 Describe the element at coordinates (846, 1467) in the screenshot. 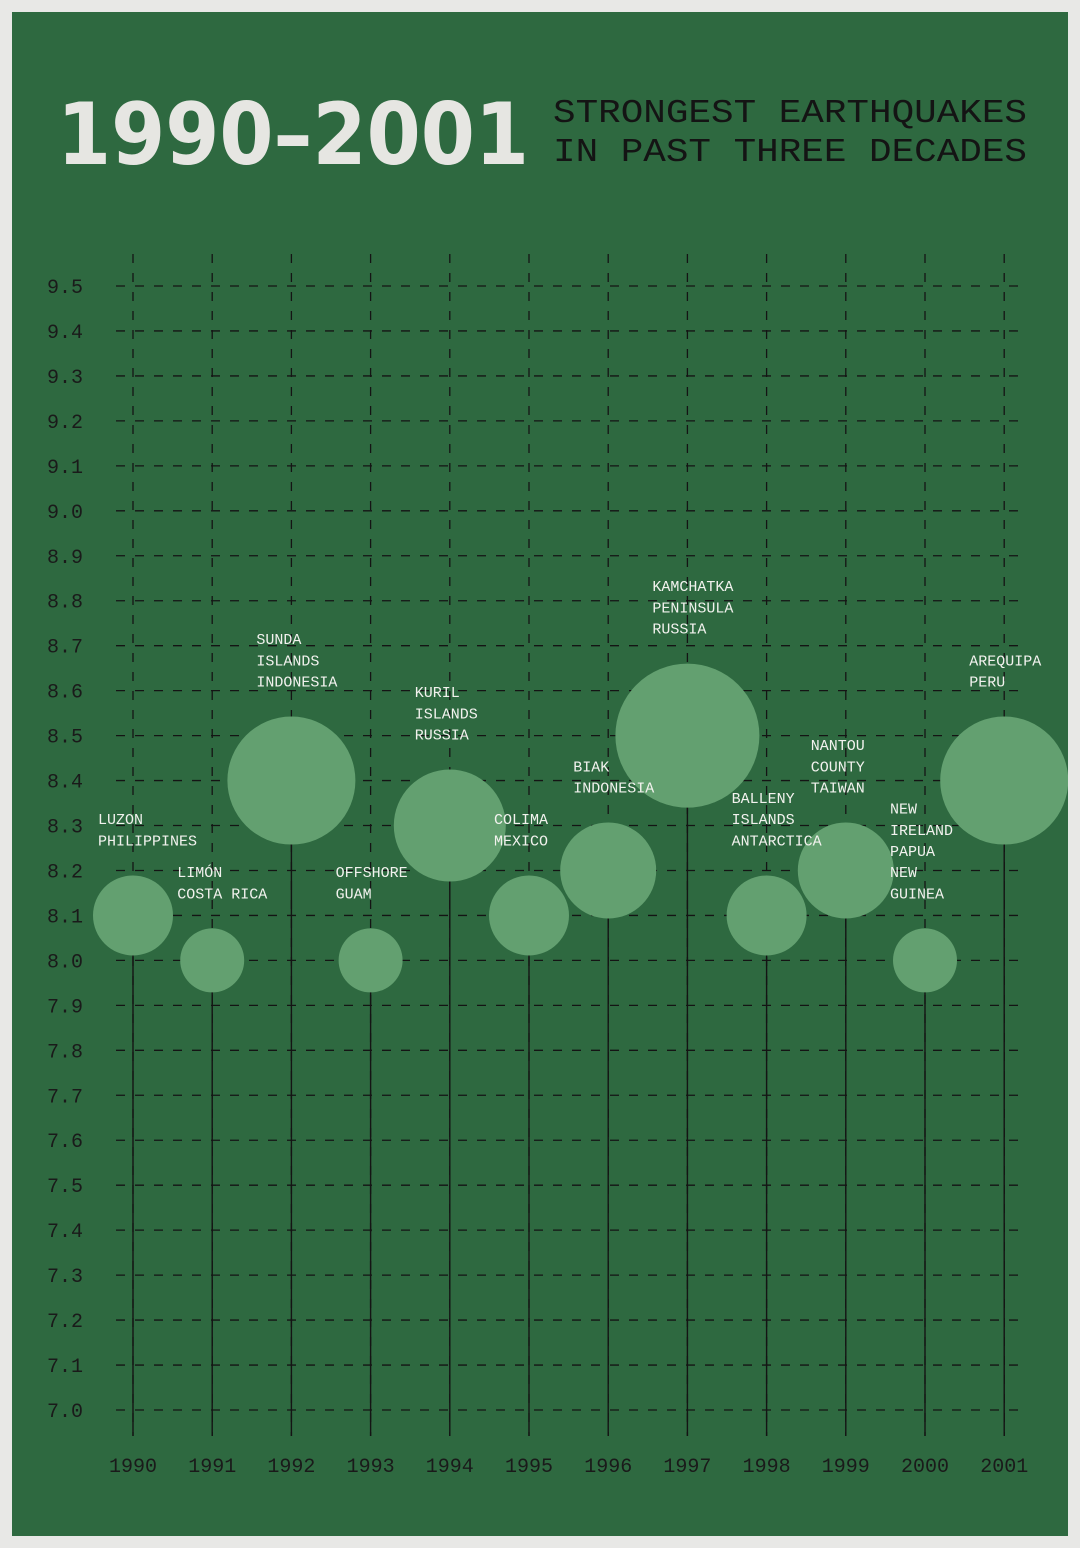

I see `x-tick-label: 1999` at that location.